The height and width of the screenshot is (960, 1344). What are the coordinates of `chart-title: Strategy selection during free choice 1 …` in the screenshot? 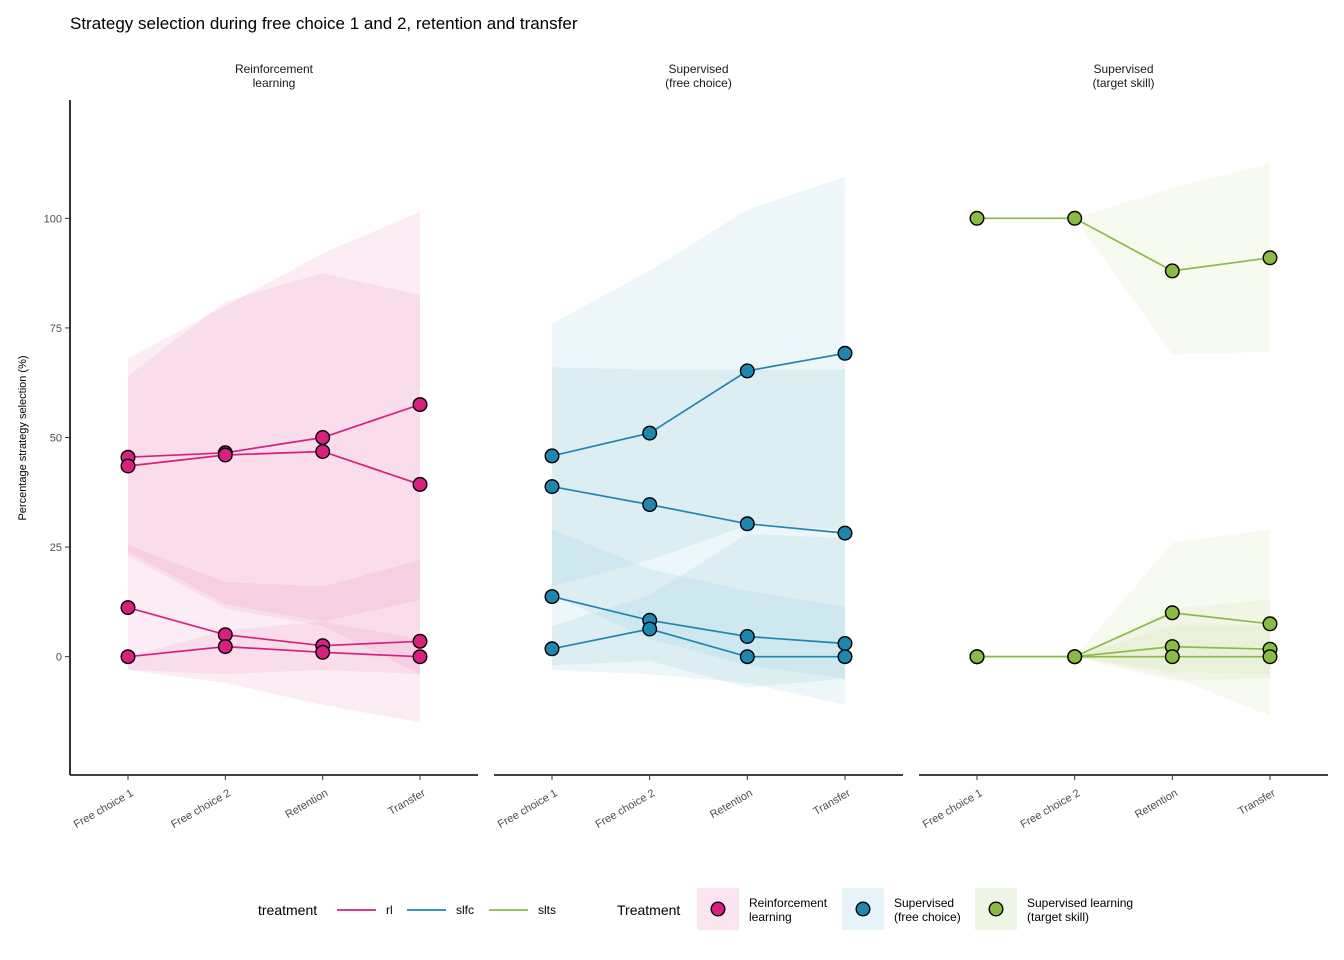 It's located at (324, 23).